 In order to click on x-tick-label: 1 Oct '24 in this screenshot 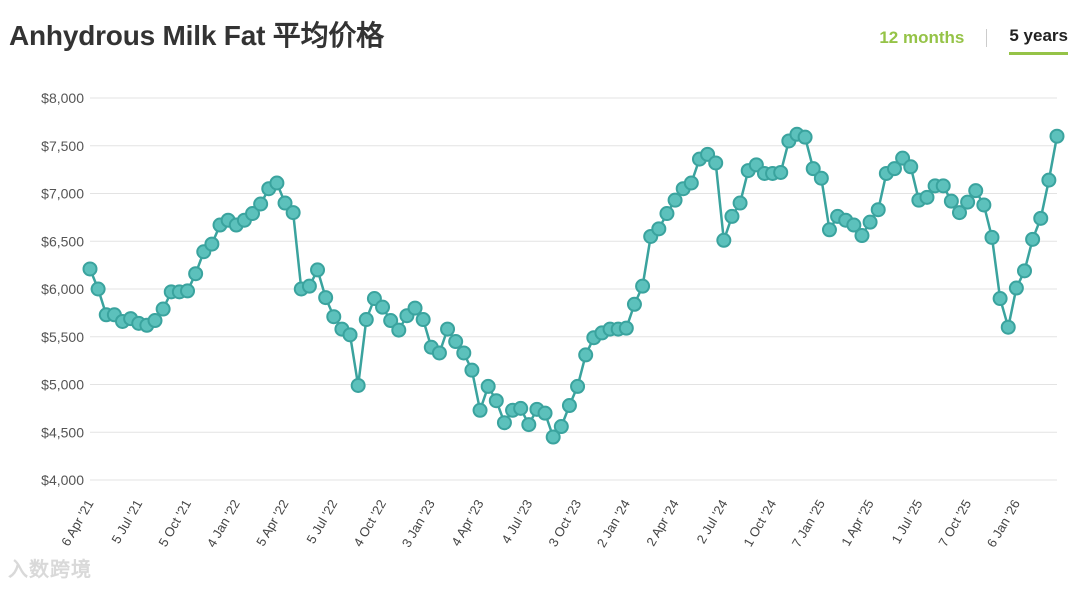, I will do `click(759, 523)`.